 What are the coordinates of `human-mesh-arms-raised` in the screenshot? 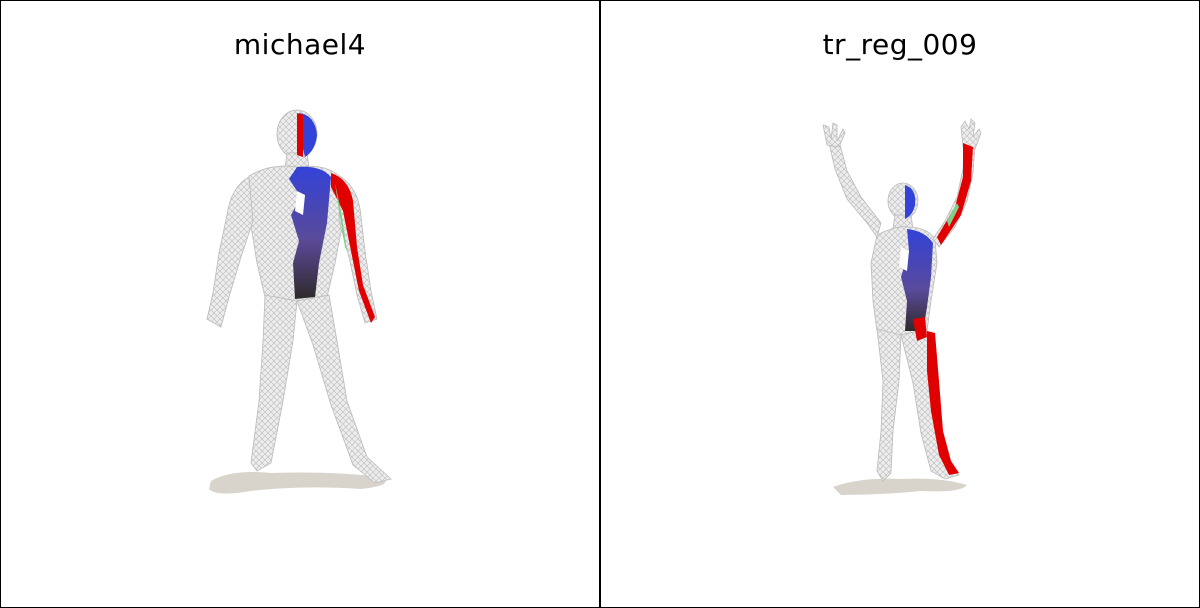 It's located at (902, 306).